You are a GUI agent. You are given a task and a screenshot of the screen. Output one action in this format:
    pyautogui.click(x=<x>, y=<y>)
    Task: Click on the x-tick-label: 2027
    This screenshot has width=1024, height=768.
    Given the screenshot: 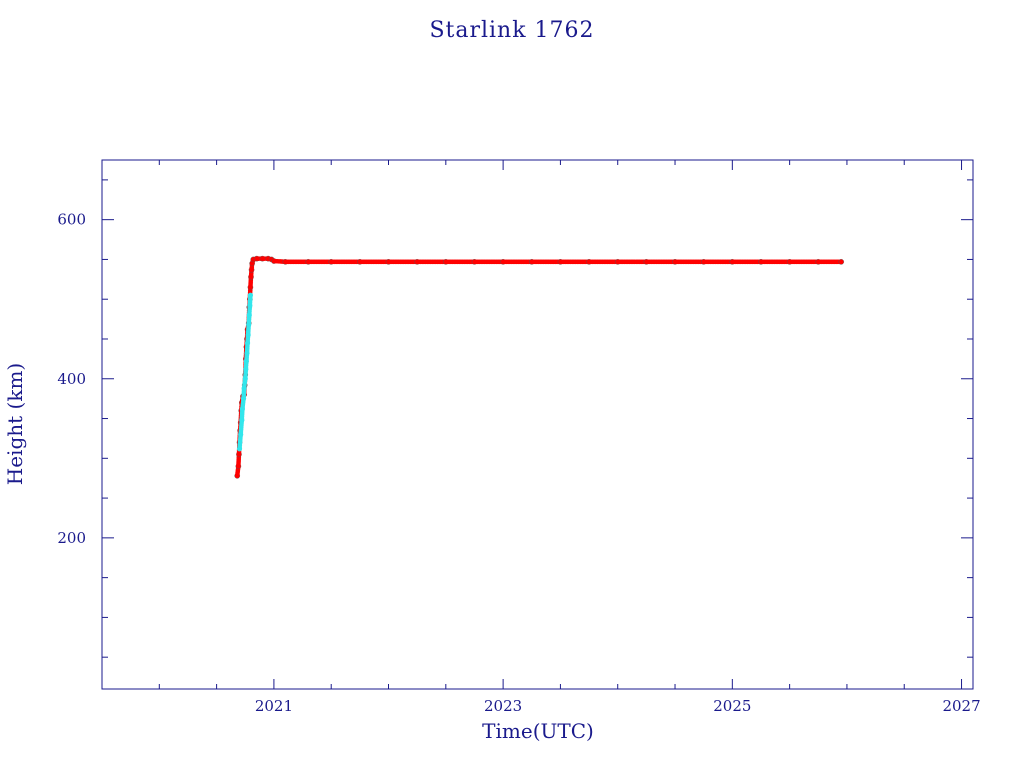 What is the action you would take?
    pyautogui.click(x=961, y=706)
    